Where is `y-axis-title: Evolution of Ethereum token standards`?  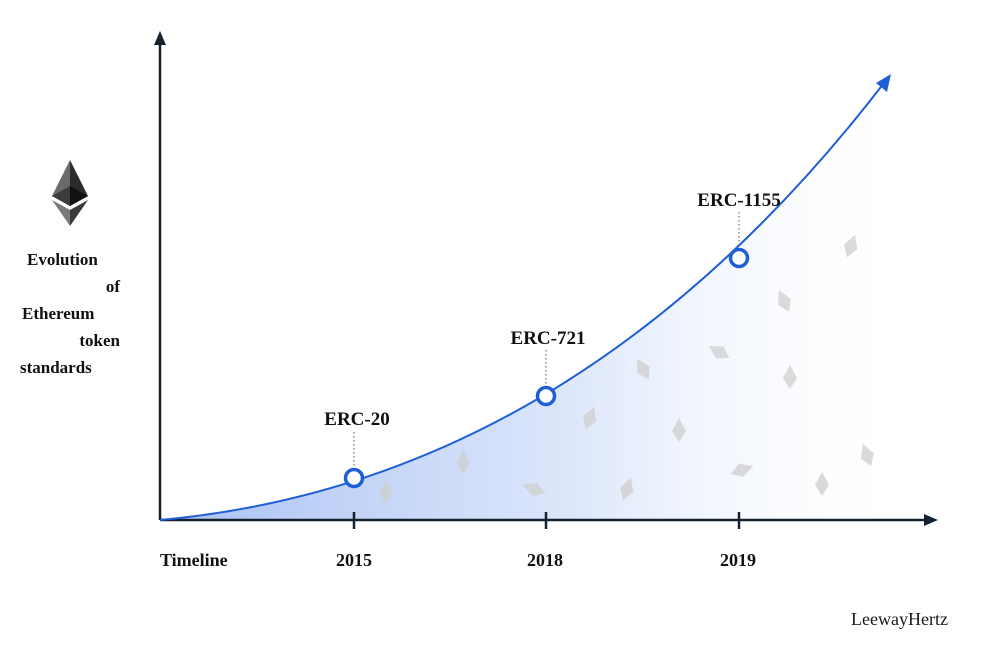
y-axis-title: Evolution of Ethereum token standards is located at coordinates (66, 313).